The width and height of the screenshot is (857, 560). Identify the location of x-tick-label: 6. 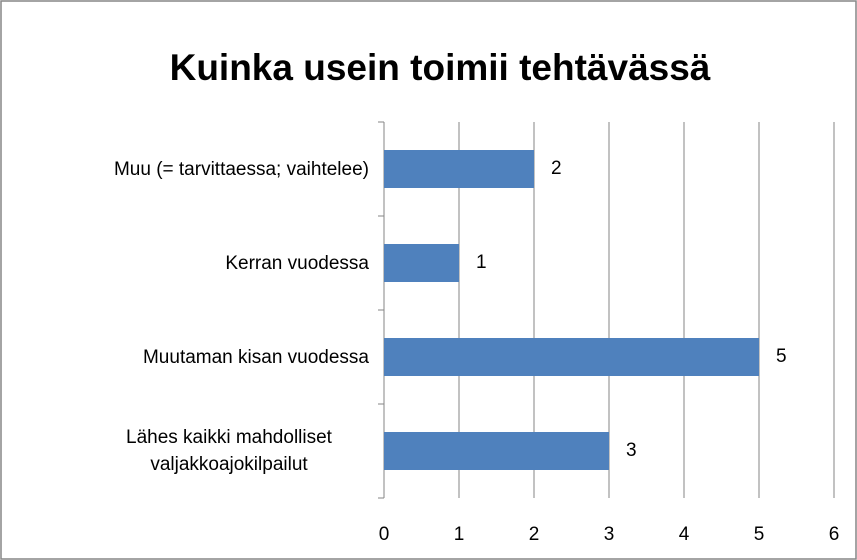
(834, 534).